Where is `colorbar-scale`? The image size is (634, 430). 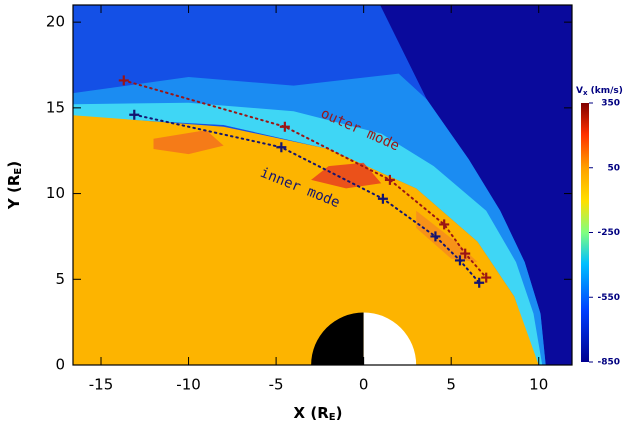
colorbar-scale is located at coordinates (585, 232).